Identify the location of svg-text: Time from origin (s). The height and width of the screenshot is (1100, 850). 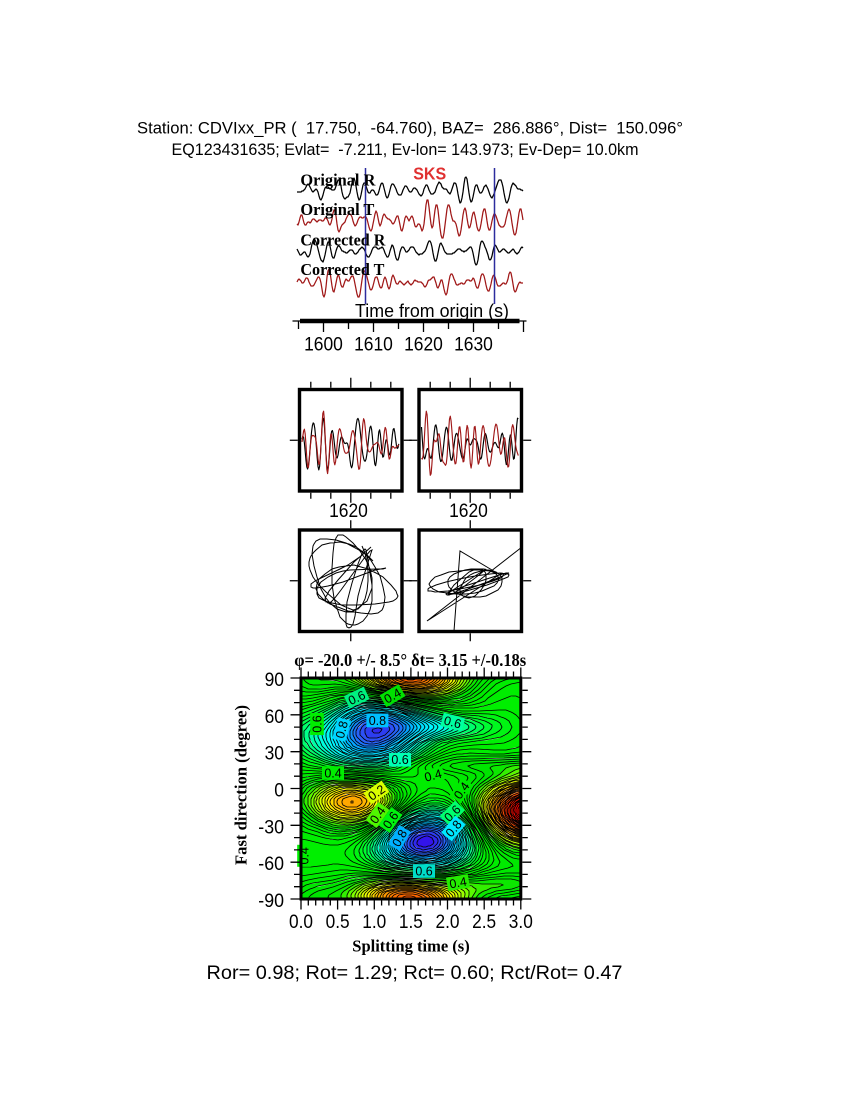
(432, 311).